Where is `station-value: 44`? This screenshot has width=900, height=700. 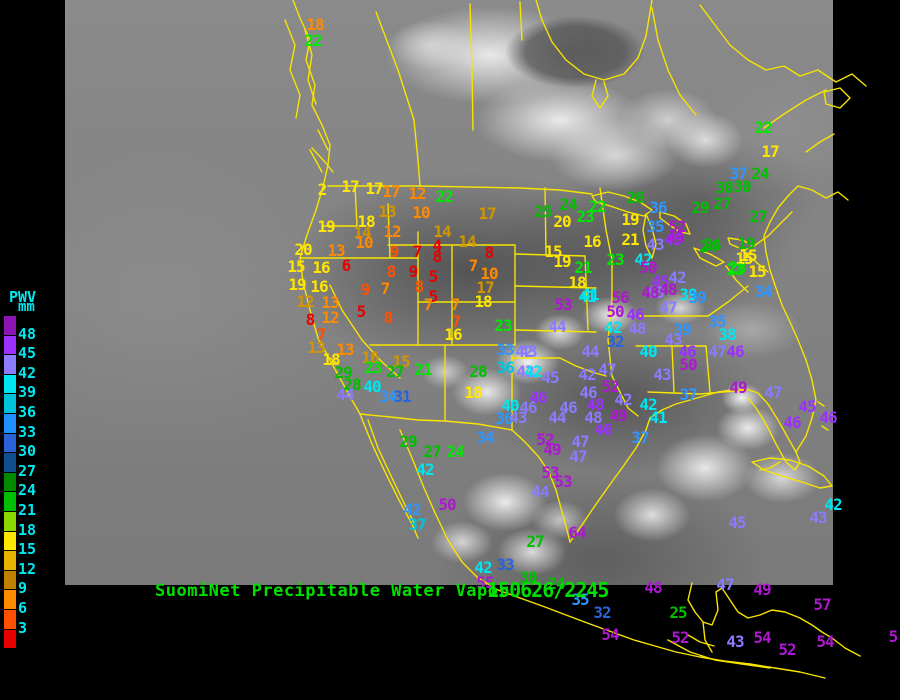 station-value: 44 is located at coordinates (590, 352).